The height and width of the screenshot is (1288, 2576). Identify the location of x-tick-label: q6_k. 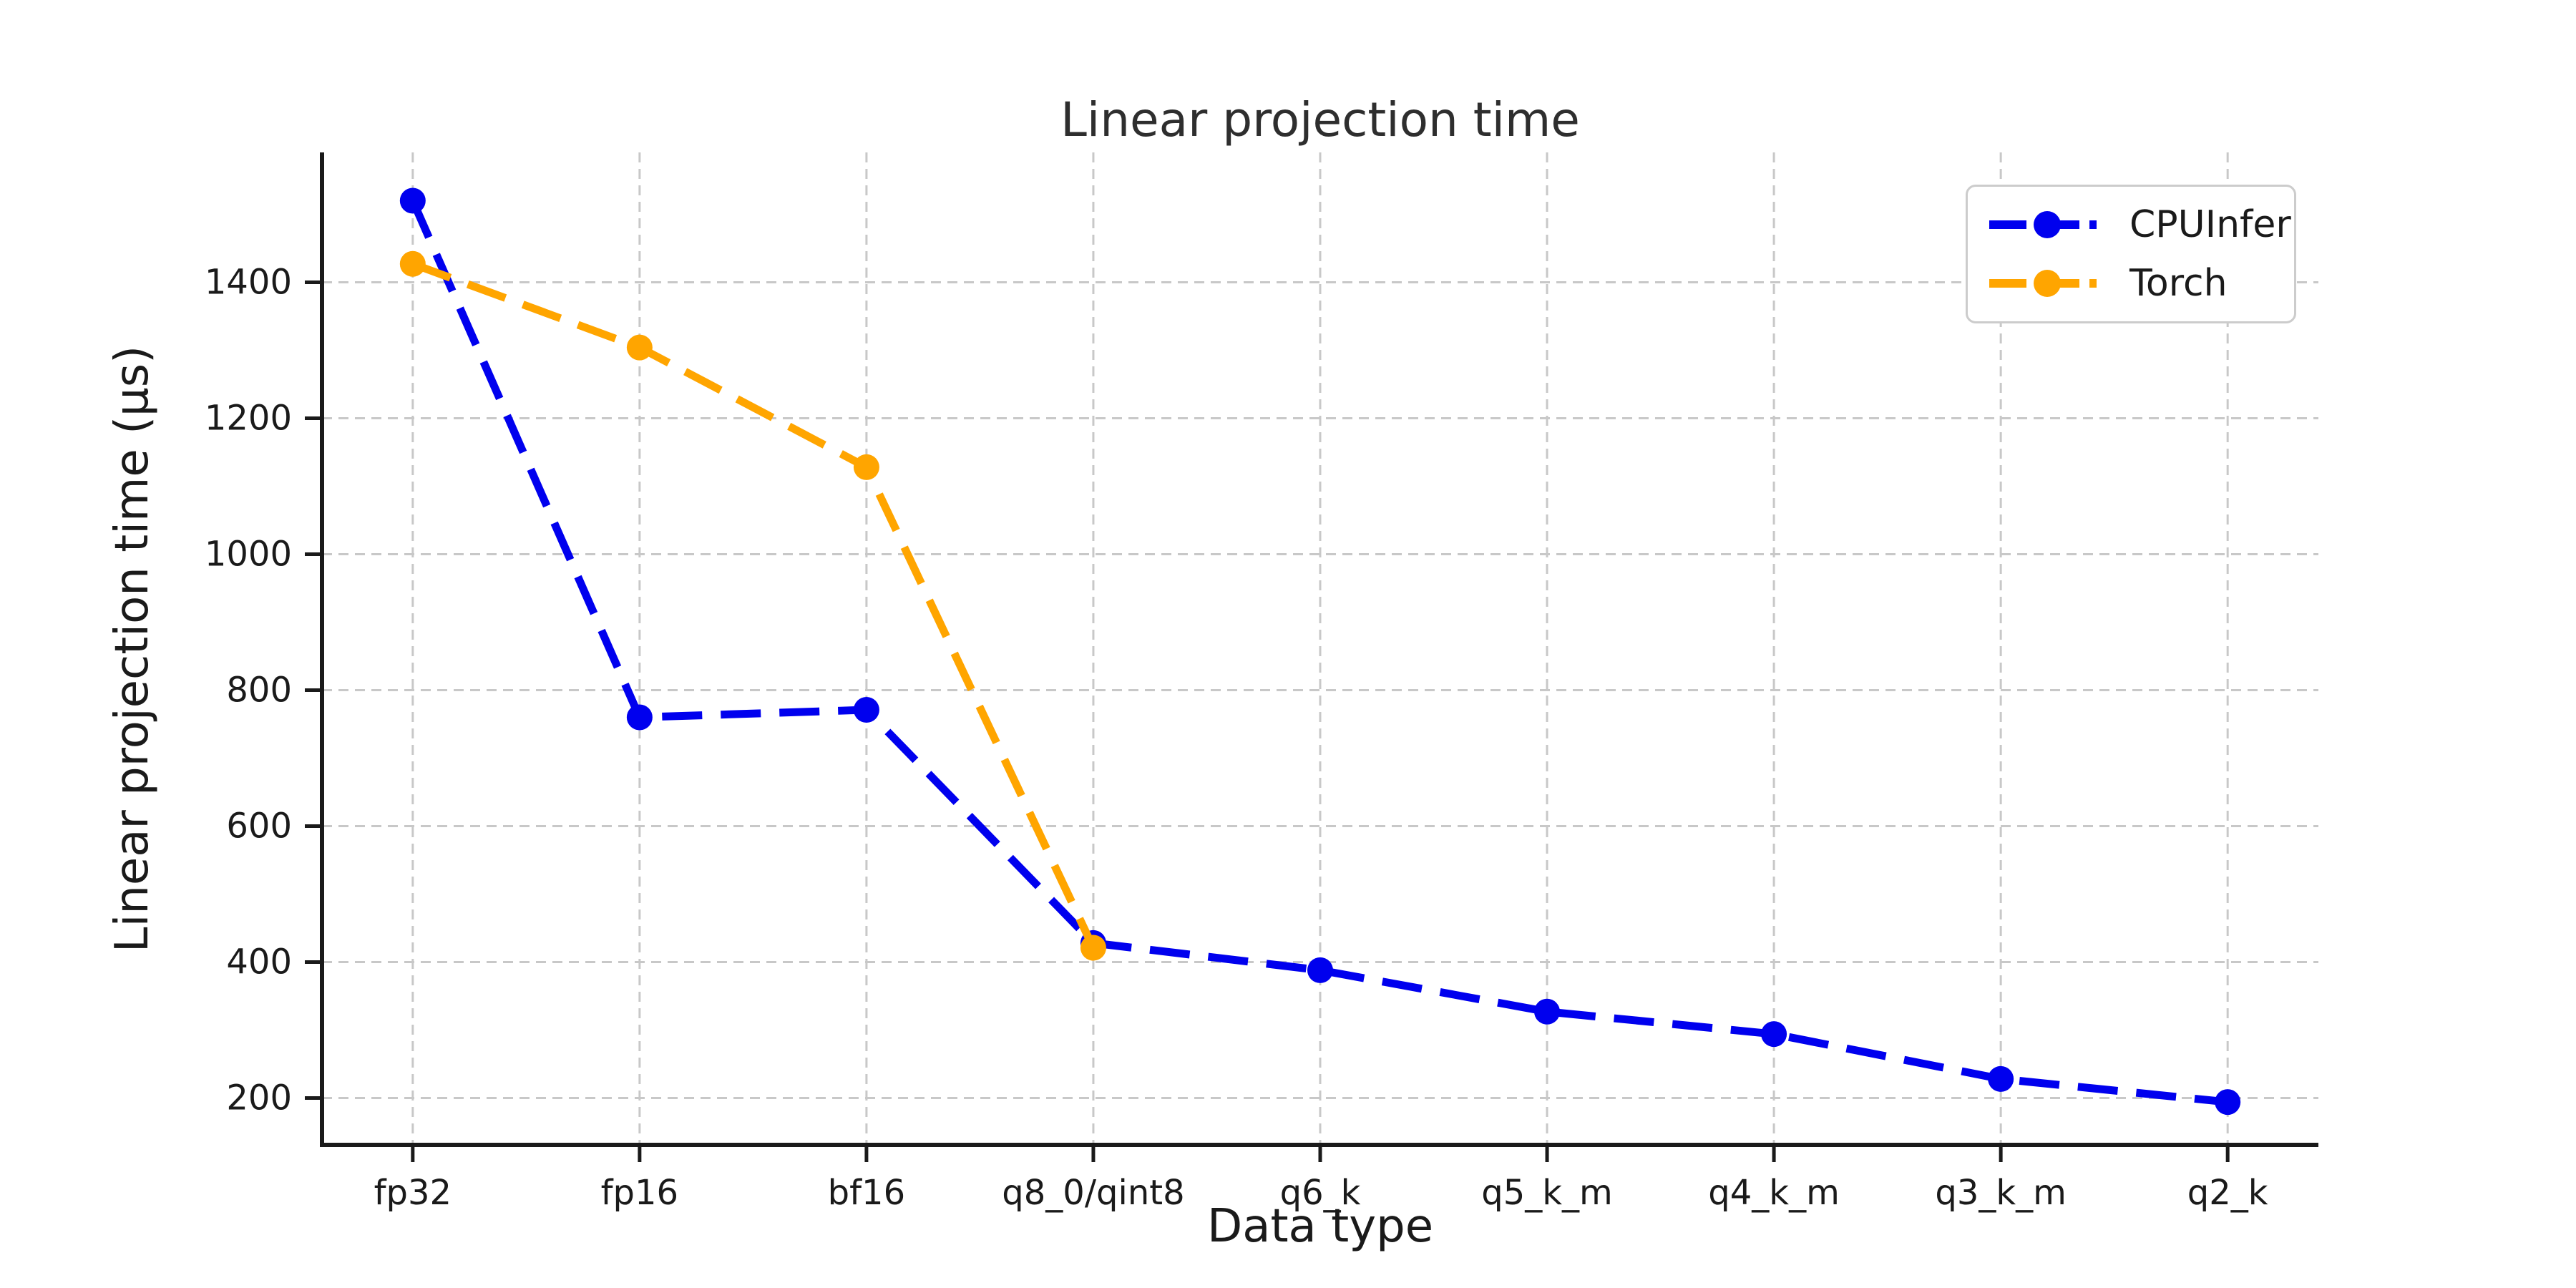
(1320, 1193).